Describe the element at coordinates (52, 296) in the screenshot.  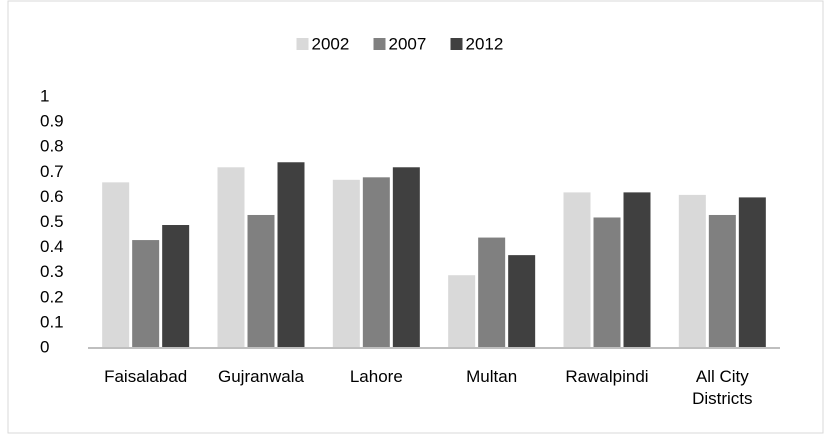
I see `y-tick-label: 0.2` at that location.